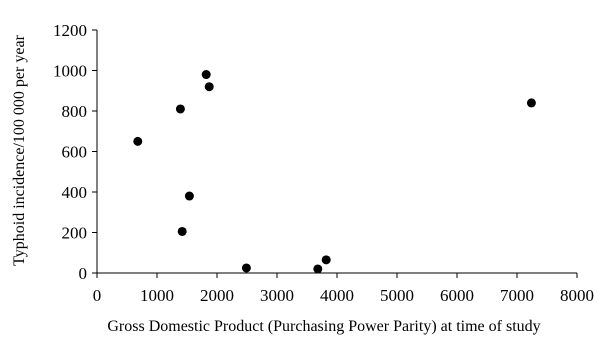 Image resolution: width=610 pixels, height=338 pixels. What do you see at coordinates (19, 149) in the screenshot?
I see `y-axis-title: Typhoid incidence/100 000 per year` at bounding box center [19, 149].